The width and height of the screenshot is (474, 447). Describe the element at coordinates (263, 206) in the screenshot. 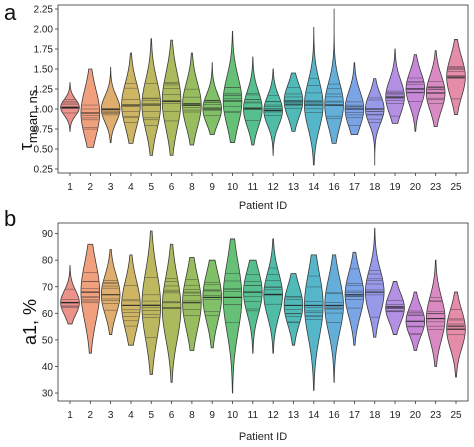

I see `panel-a-xlabel: Patient ID` at that location.